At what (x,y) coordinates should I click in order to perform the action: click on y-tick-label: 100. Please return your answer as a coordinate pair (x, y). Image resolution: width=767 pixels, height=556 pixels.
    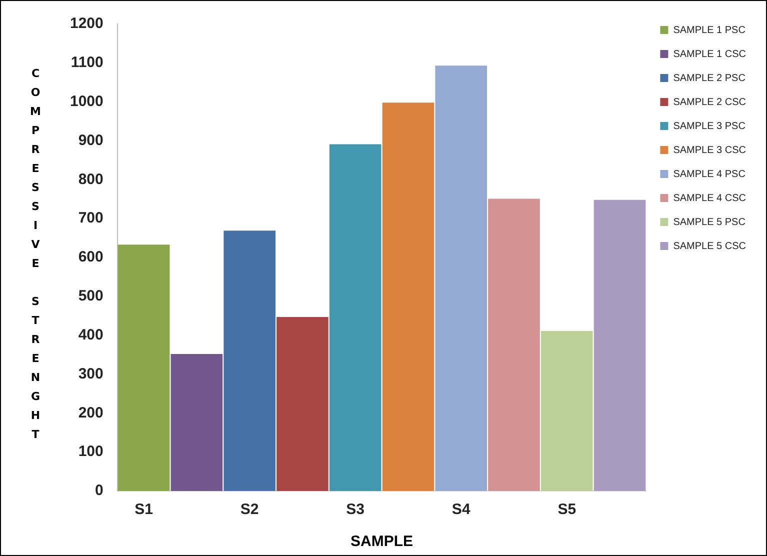
    Looking at the image, I should click on (91, 451).